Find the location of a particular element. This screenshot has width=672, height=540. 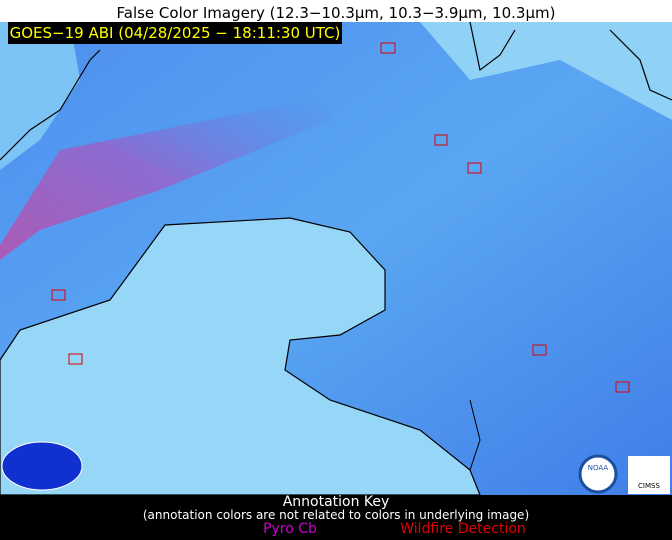

key-item: Wildfire Detection is located at coordinates (463, 529).